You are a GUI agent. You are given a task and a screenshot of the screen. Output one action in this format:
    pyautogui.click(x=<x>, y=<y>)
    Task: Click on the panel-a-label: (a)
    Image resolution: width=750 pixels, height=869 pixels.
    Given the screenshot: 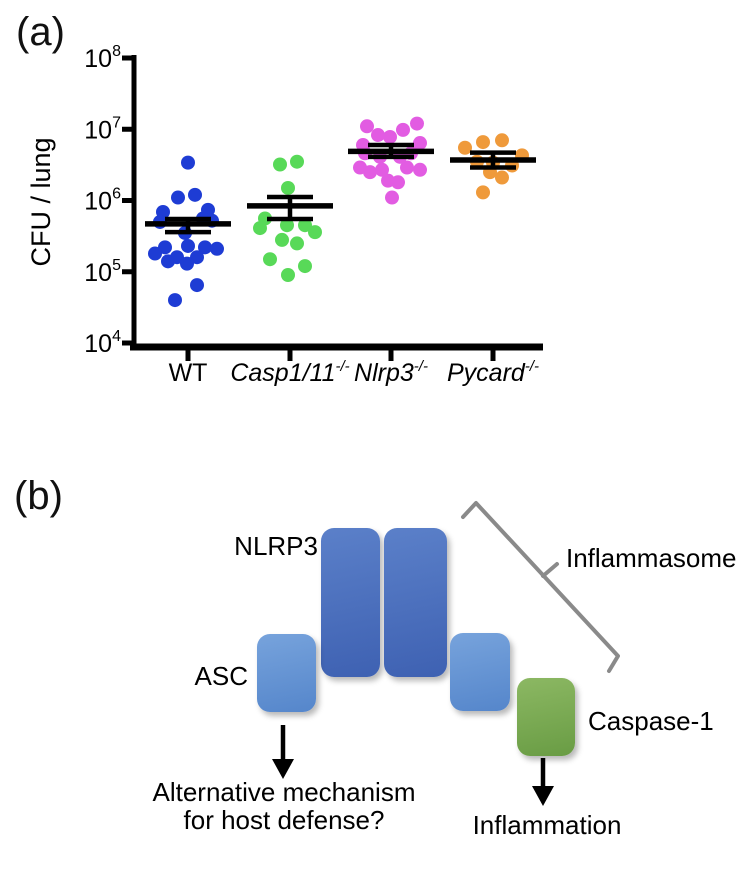 What is the action you would take?
    pyautogui.click(x=40, y=32)
    